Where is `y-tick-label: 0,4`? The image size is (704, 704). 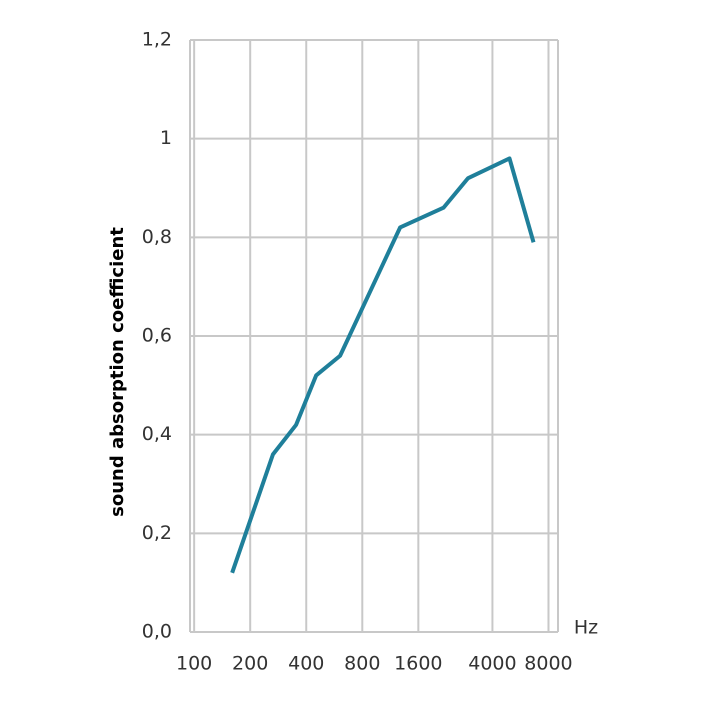
y-tick-label: 0,4 is located at coordinates (157, 434).